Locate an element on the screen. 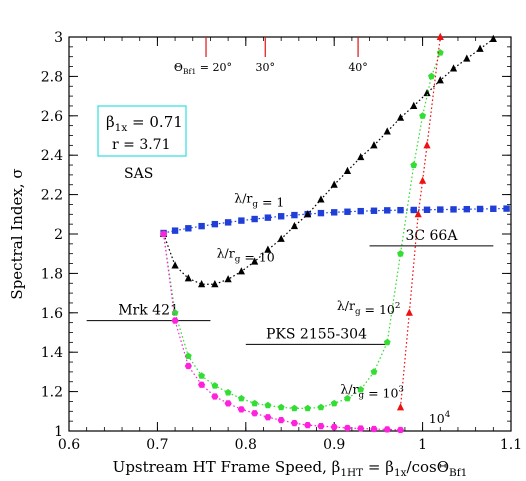 The image size is (526, 481). y-tick-label: 2.6 is located at coordinates (52, 117).